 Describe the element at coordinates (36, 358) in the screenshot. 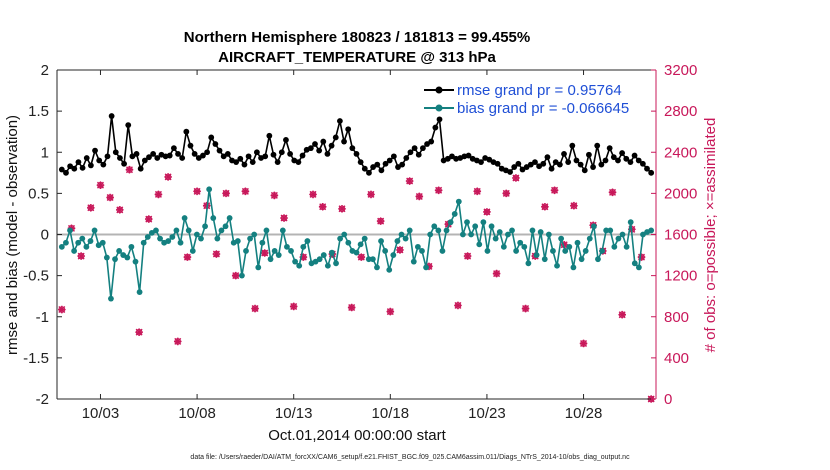

I see `y-tick-label: -1.5` at that location.